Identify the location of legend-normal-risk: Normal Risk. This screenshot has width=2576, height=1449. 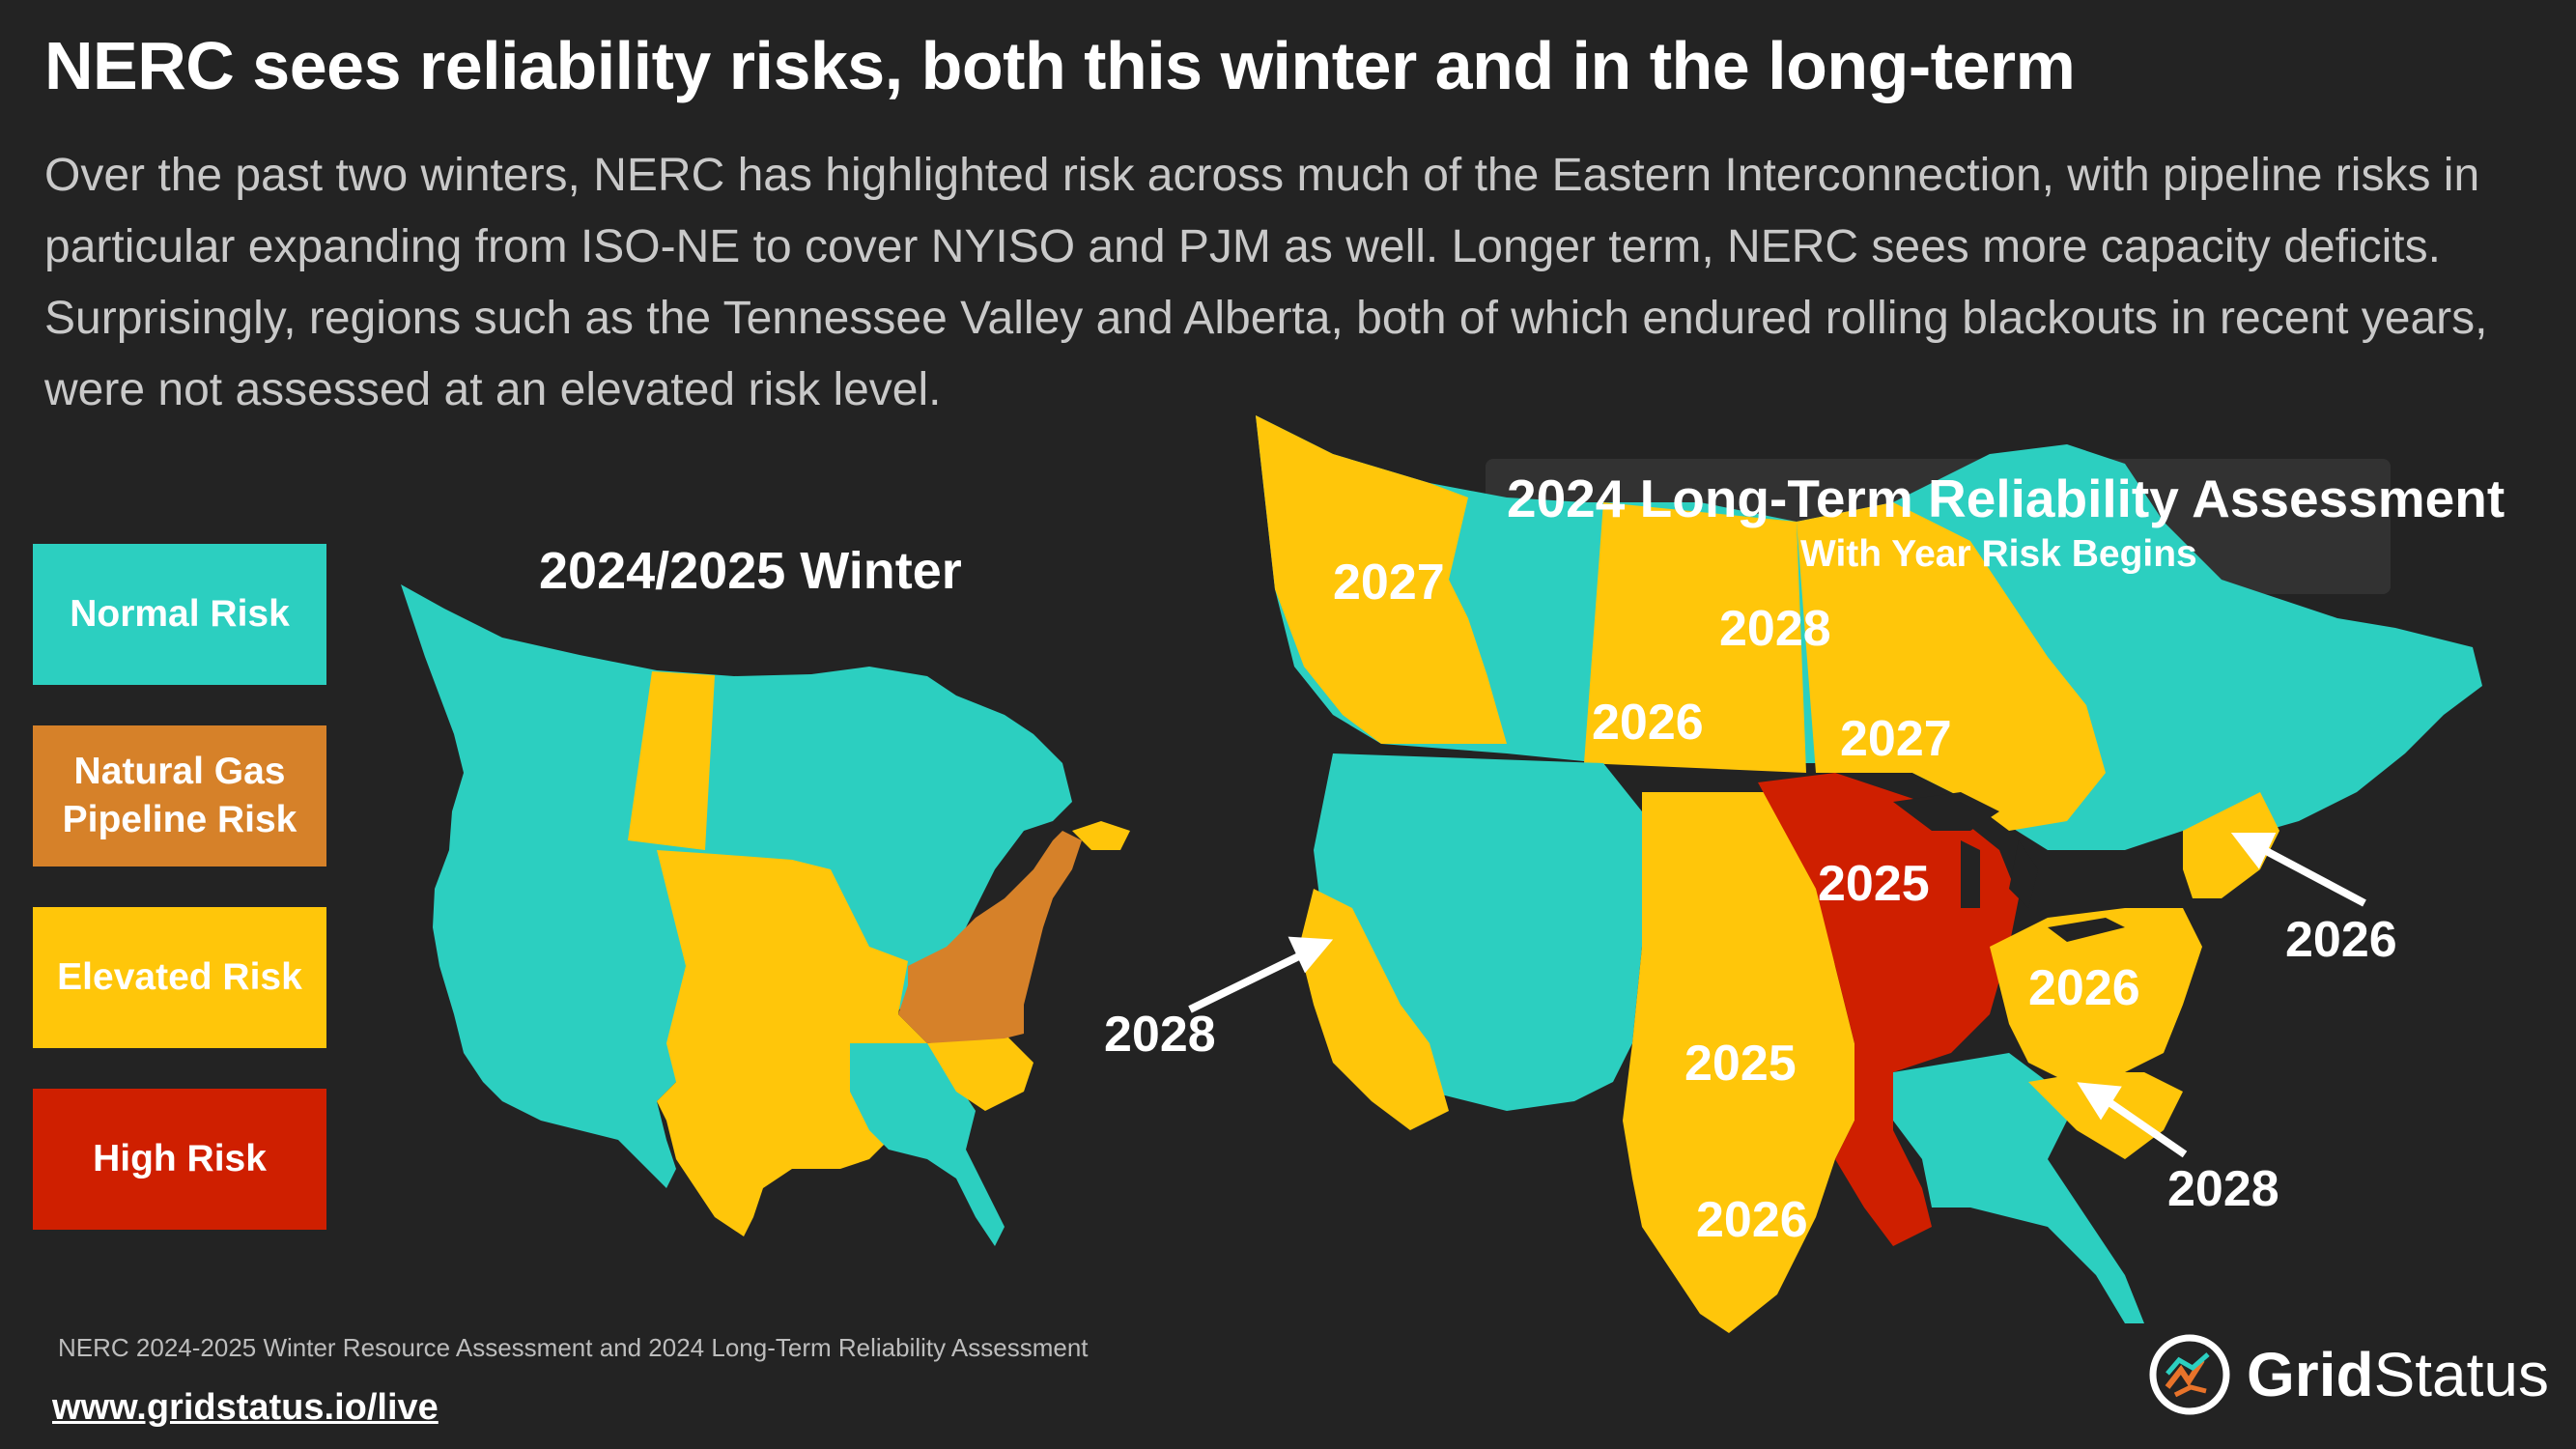
(179, 614).